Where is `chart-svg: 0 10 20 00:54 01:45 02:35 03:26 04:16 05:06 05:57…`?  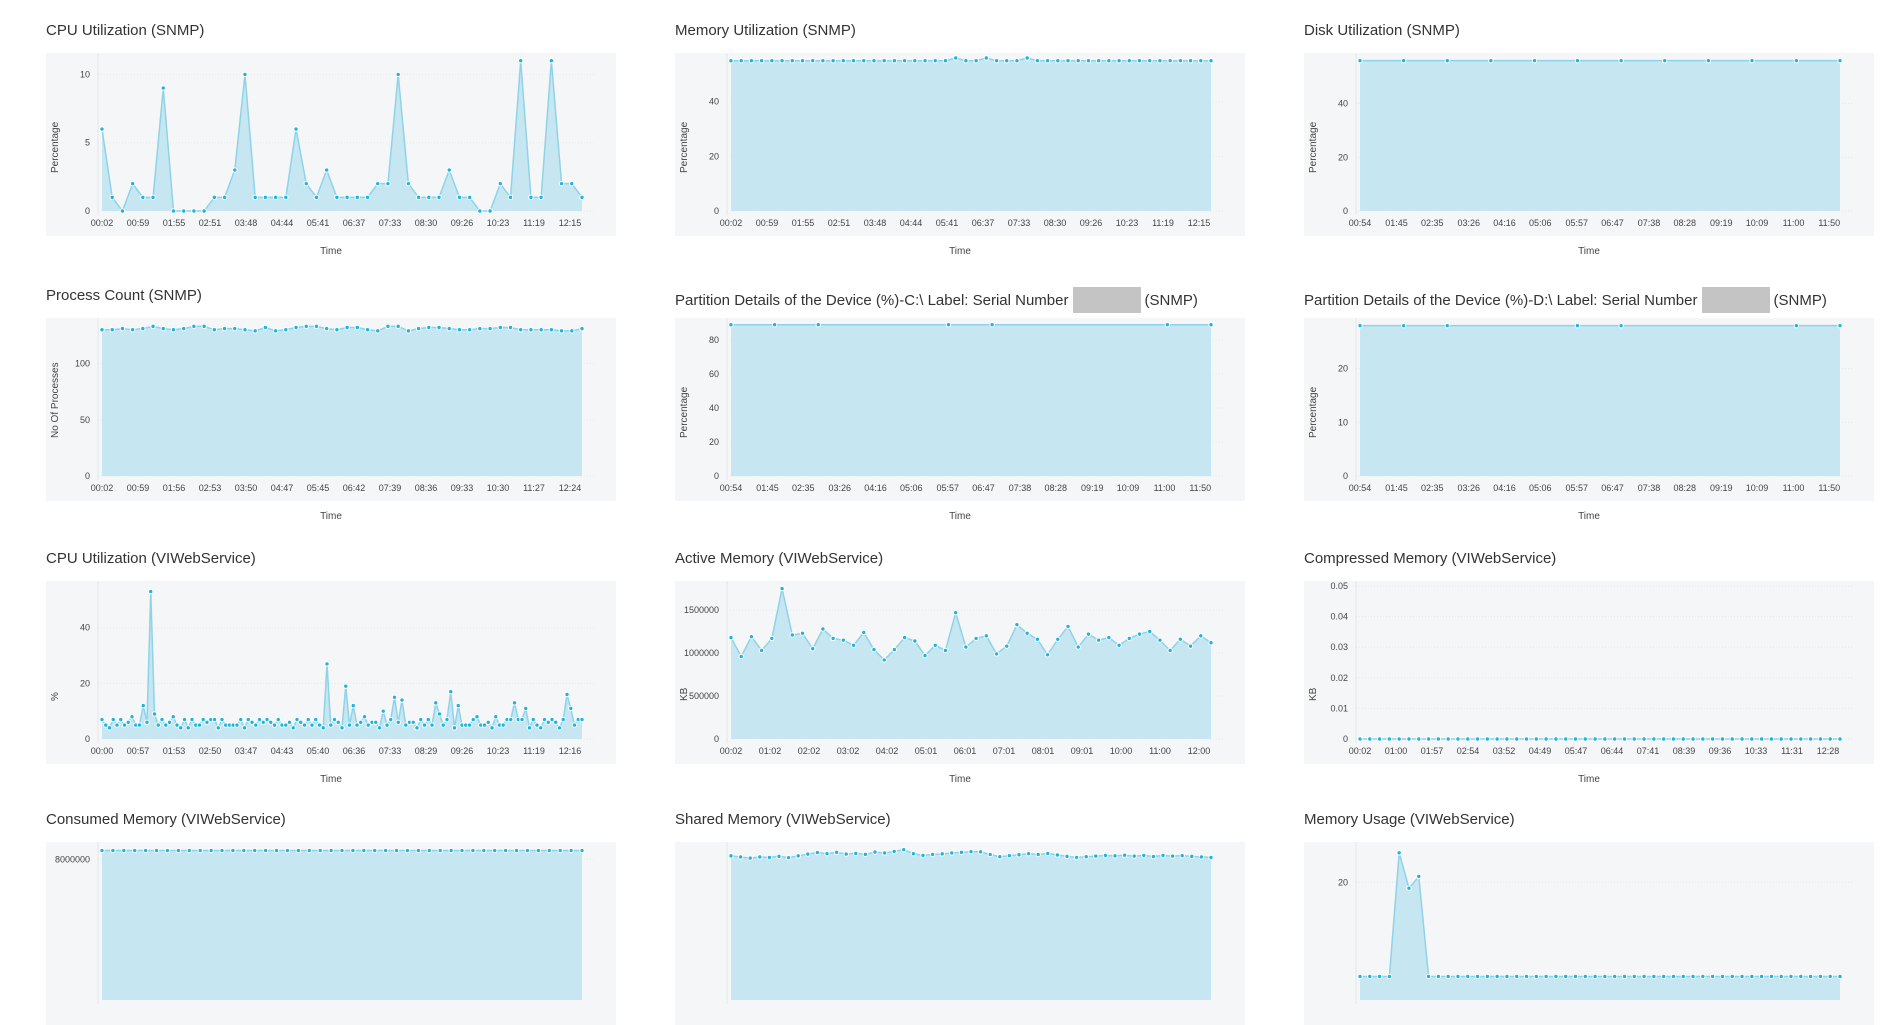 chart-svg: 0 10 20 00:54 01:45 02:35 03:26 04:16 05:06 05:57… is located at coordinates (1596, 405).